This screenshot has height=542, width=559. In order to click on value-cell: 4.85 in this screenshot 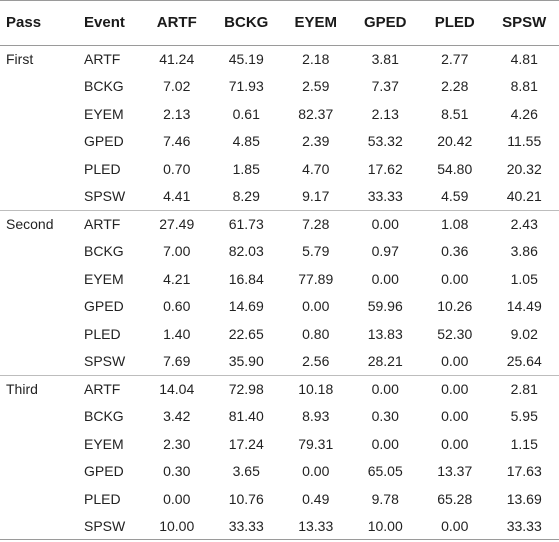, I will do `click(246, 141)`.